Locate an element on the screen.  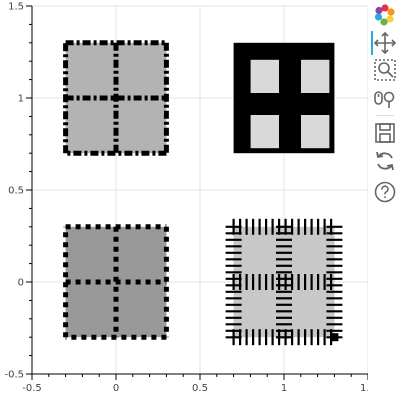
active-tool-indicator is located at coordinates (372, 43).